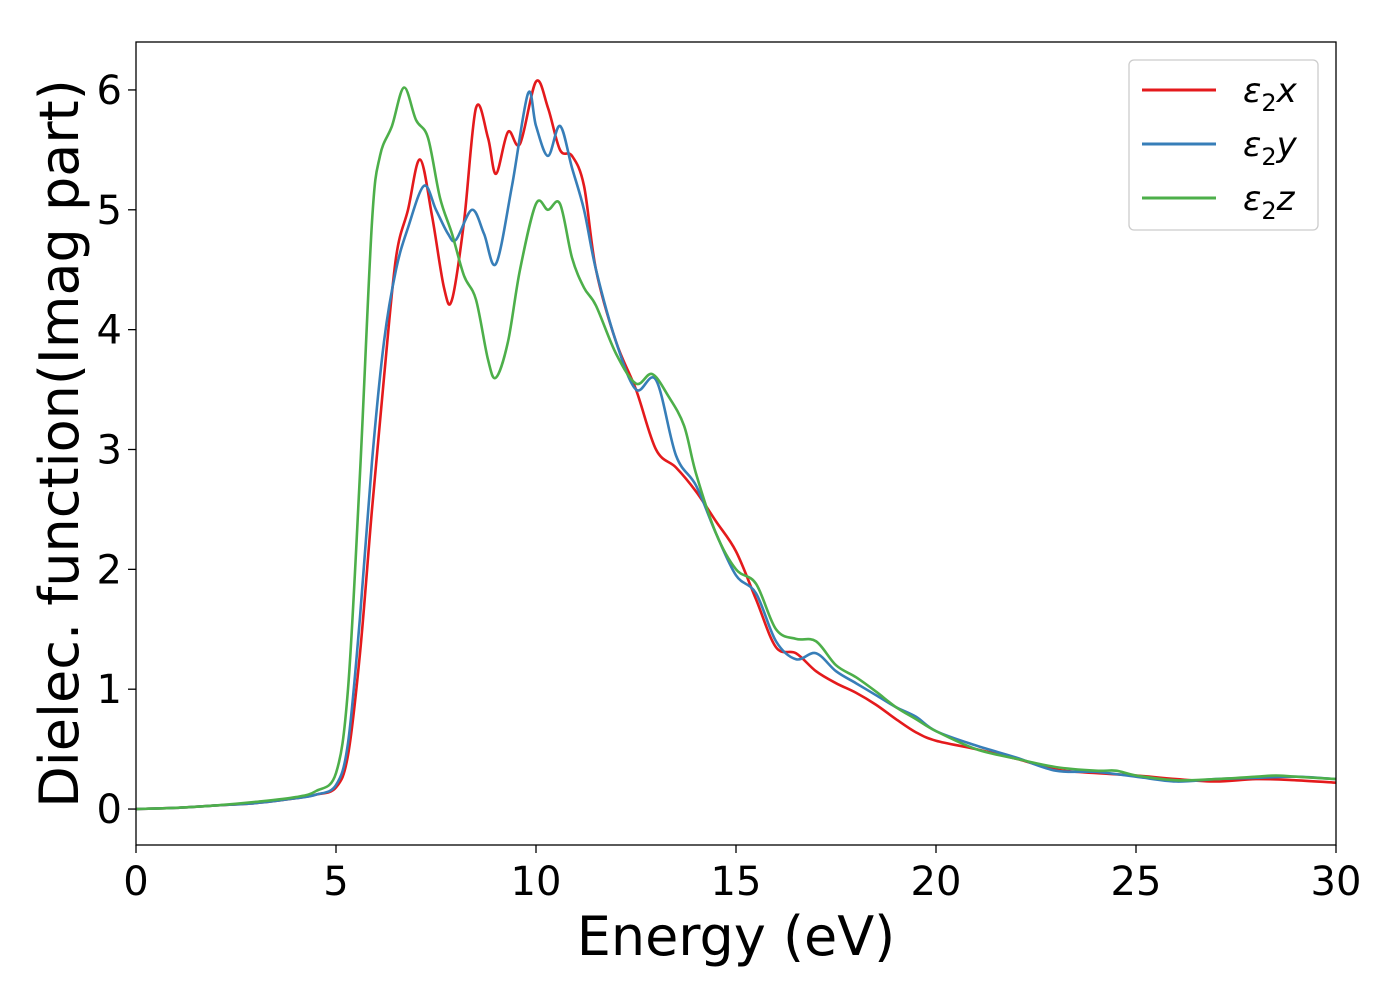  What do you see at coordinates (1270, 148) in the screenshot?
I see `legend-label-y: ε2y` at bounding box center [1270, 148].